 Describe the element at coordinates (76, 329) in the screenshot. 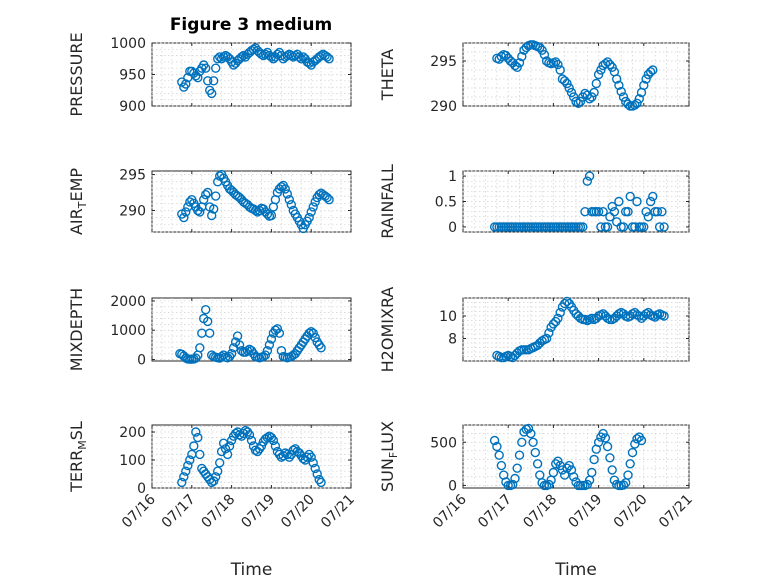

I see `y-axis-label: MIXDEPTH` at that location.